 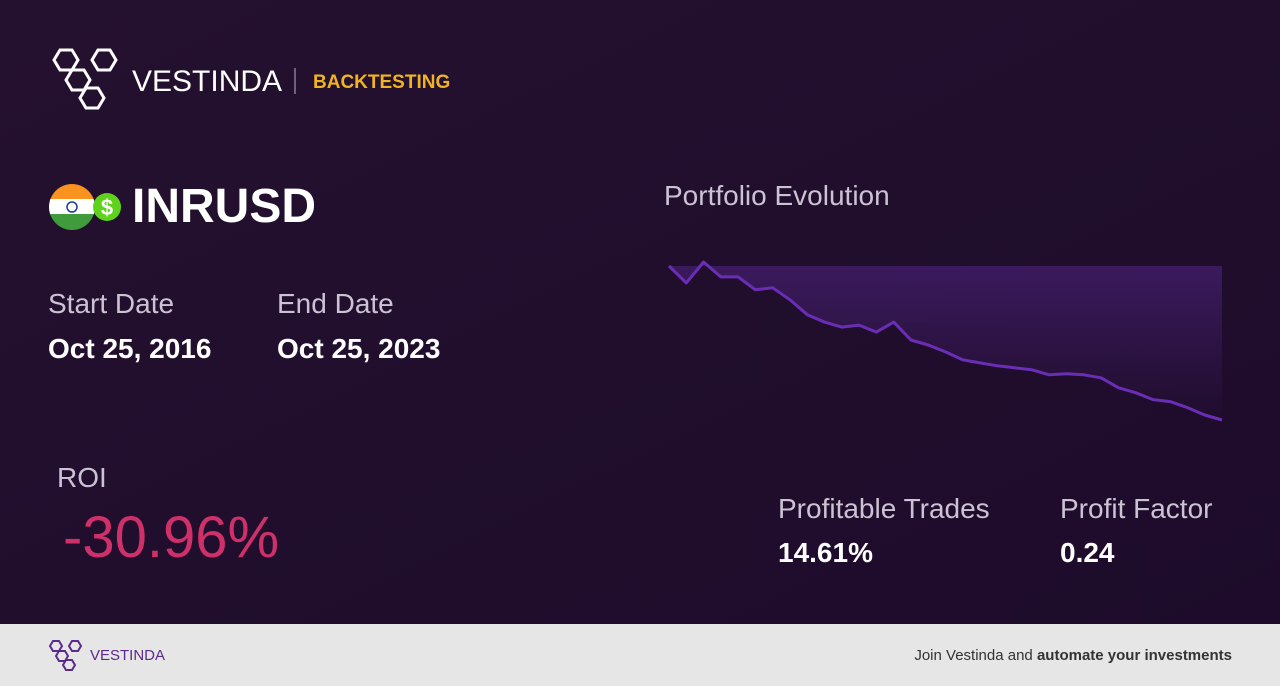 I want to click on flag-icon, so click(x=72, y=207).